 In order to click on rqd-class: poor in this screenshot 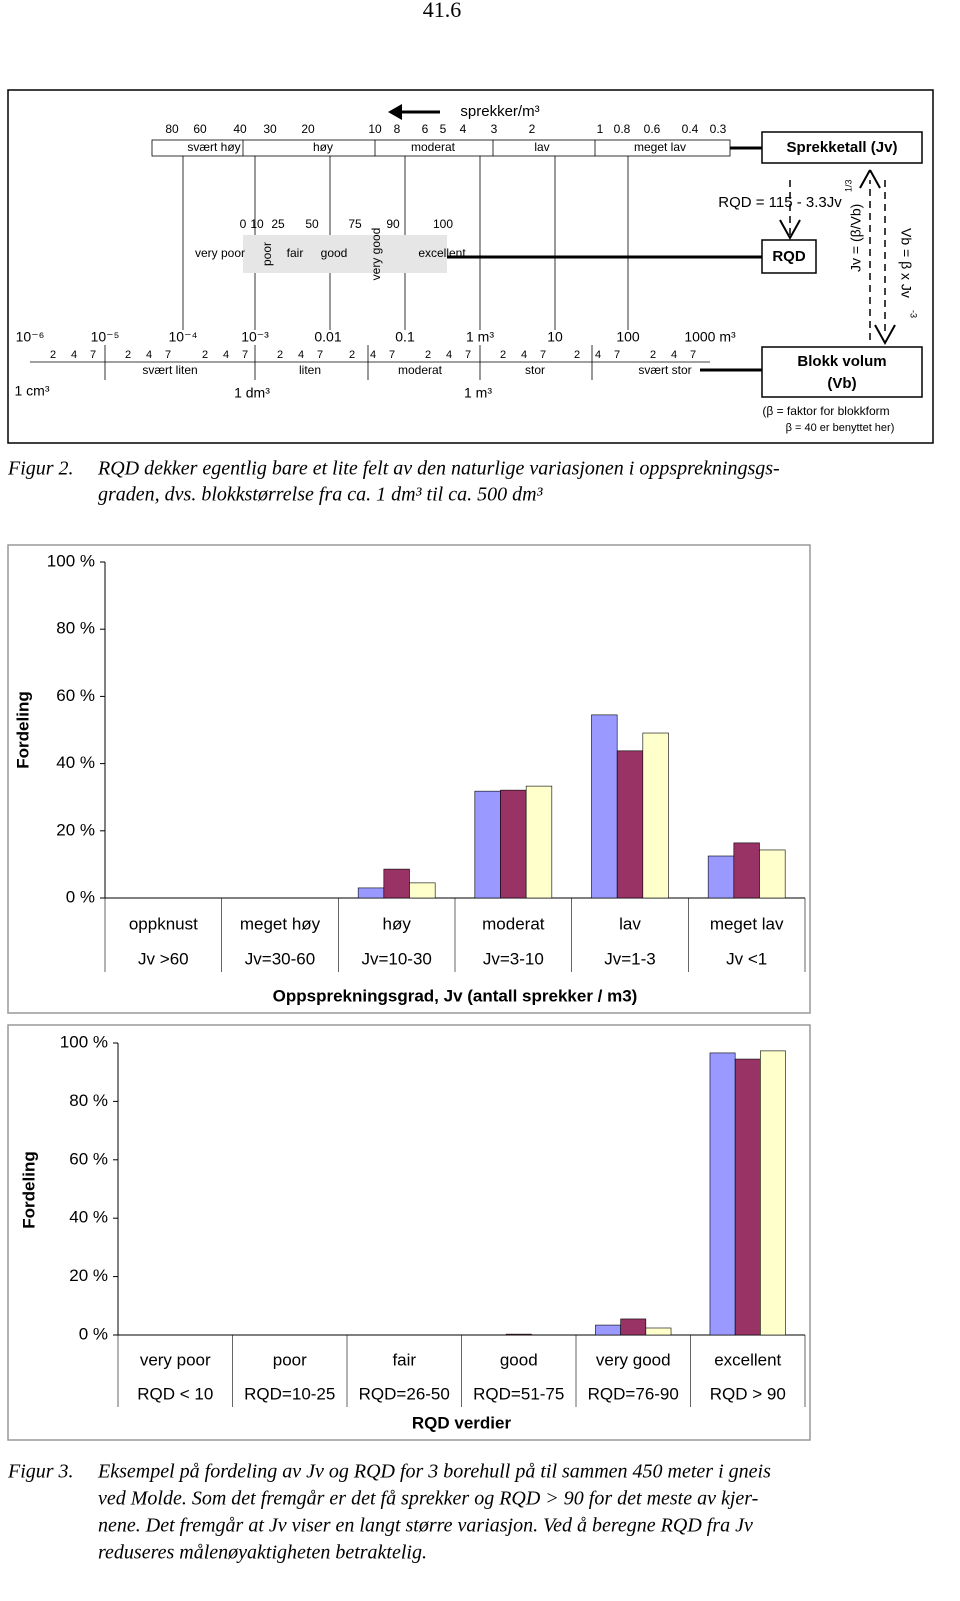, I will do `click(267, 254)`.